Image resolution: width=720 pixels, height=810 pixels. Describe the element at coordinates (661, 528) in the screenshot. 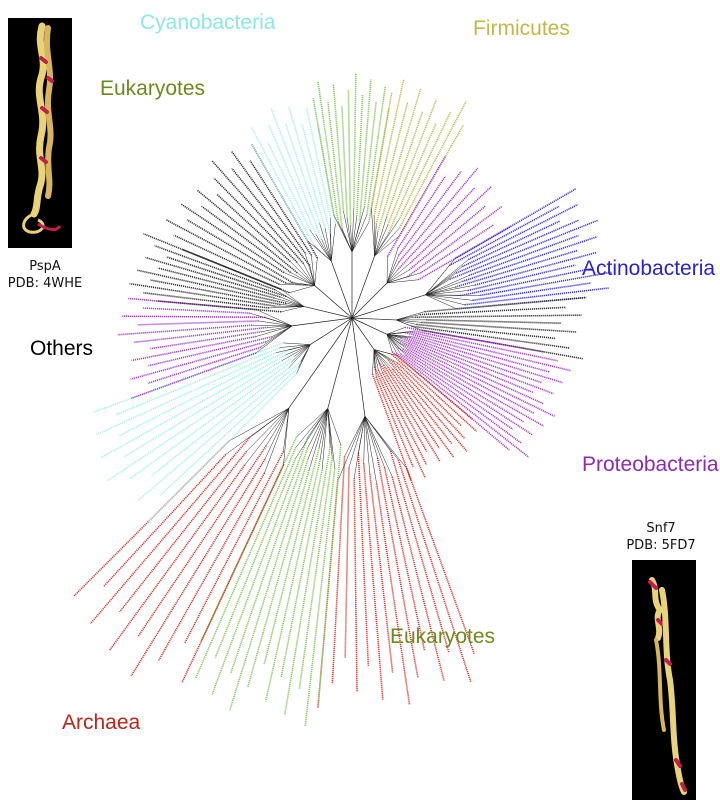

I see `snf7-name: Snf7` at that location.